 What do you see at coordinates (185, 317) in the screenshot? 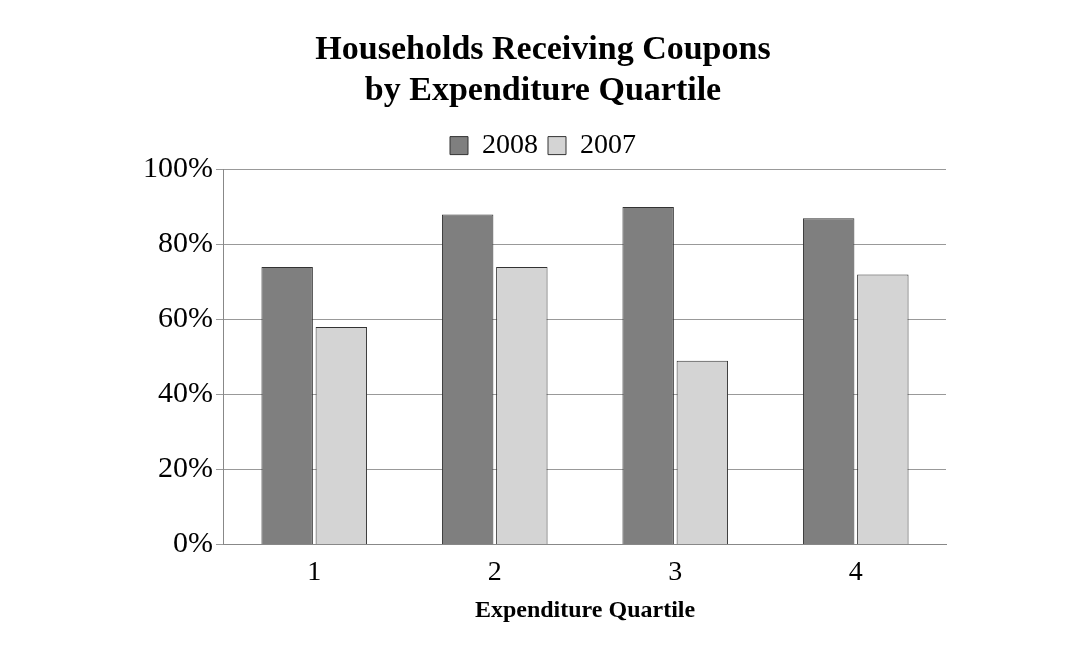
I see `y-tick-label: 60%` at bounding box center [185, 317].